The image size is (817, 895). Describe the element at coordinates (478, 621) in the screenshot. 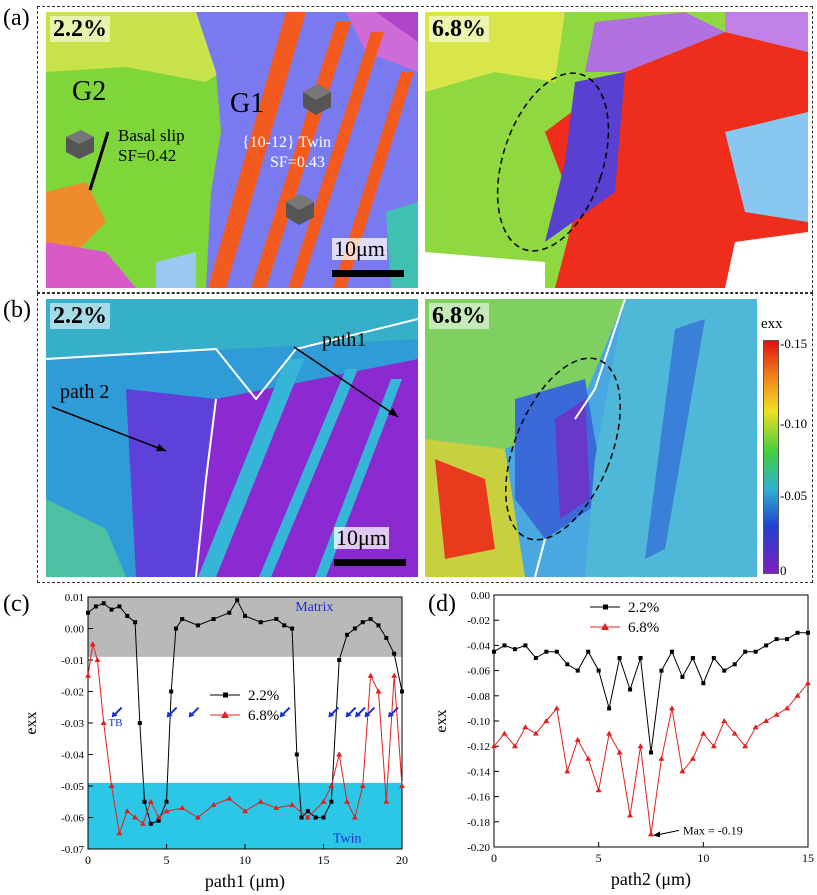

I see `y-tick-label-1: -0.02` at that location.